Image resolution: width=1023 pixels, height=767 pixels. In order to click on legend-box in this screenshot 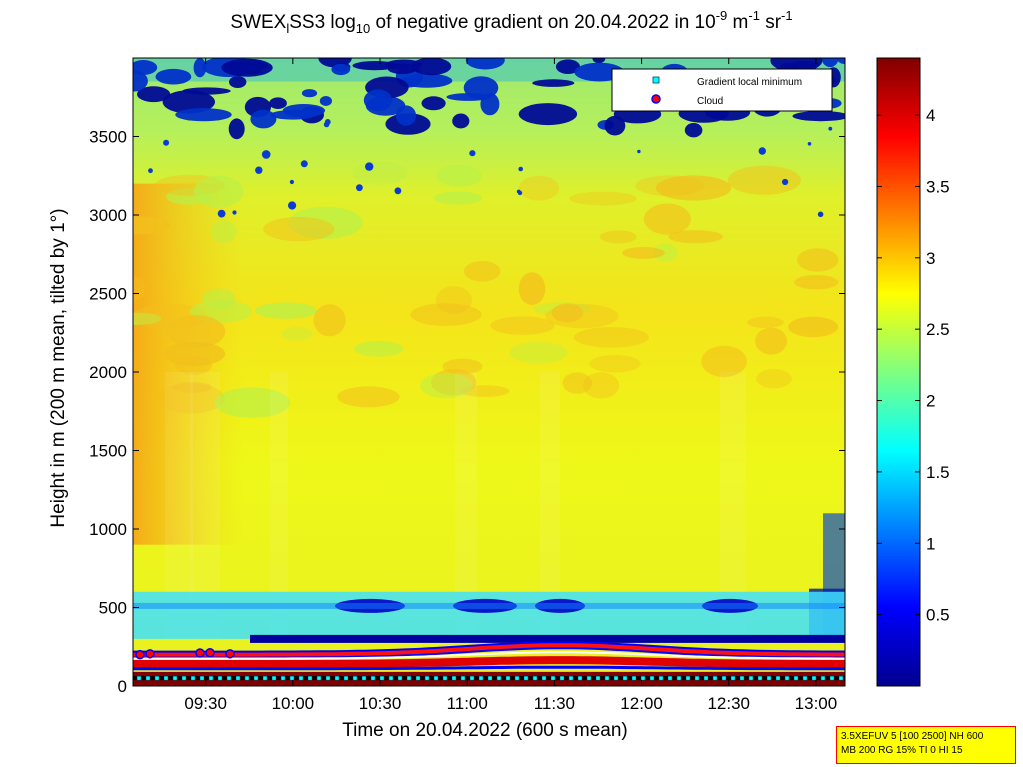, I will do `click(722, 90)`.